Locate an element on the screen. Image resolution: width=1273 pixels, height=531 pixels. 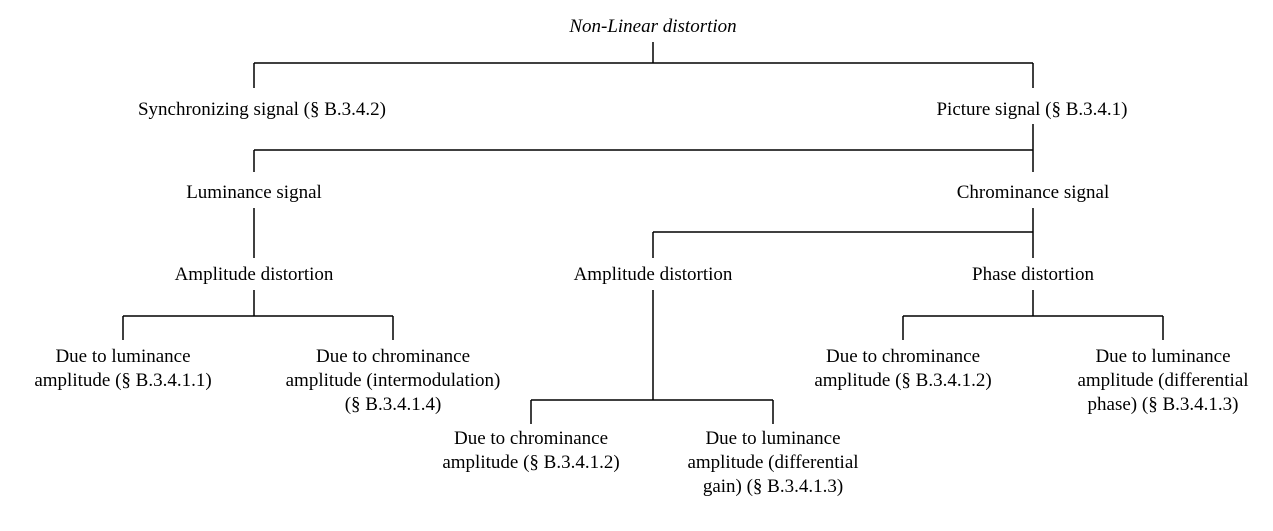
label-line: amplitude (§ B.3.4.1.1) is located at coordinates (122, 380).